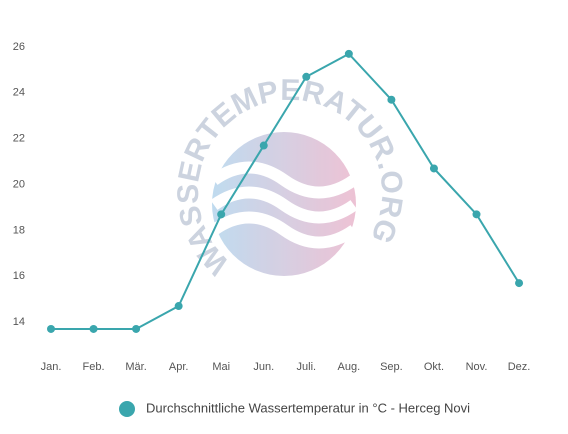 This screenshot has height=434, width=568. Describe the element at coordinates (434, 367) in the screenshot. I see `x-tick-label: Okt.` at that location.